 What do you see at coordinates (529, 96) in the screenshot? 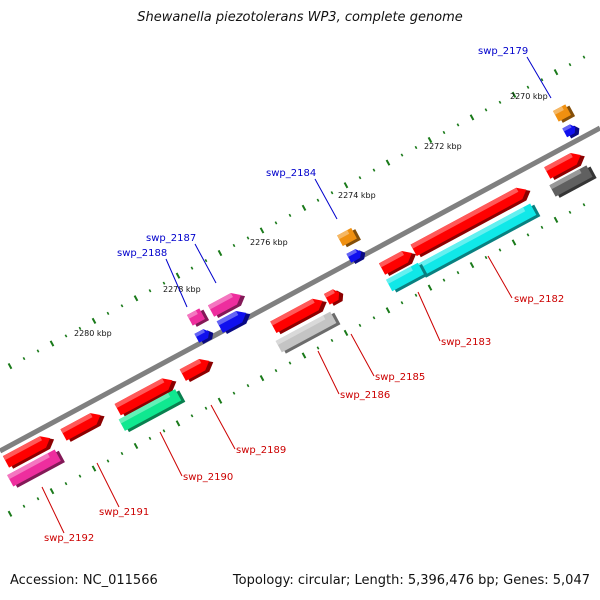
I see `kbp-label: 2270 kbp` at bounding box center [529, 96].